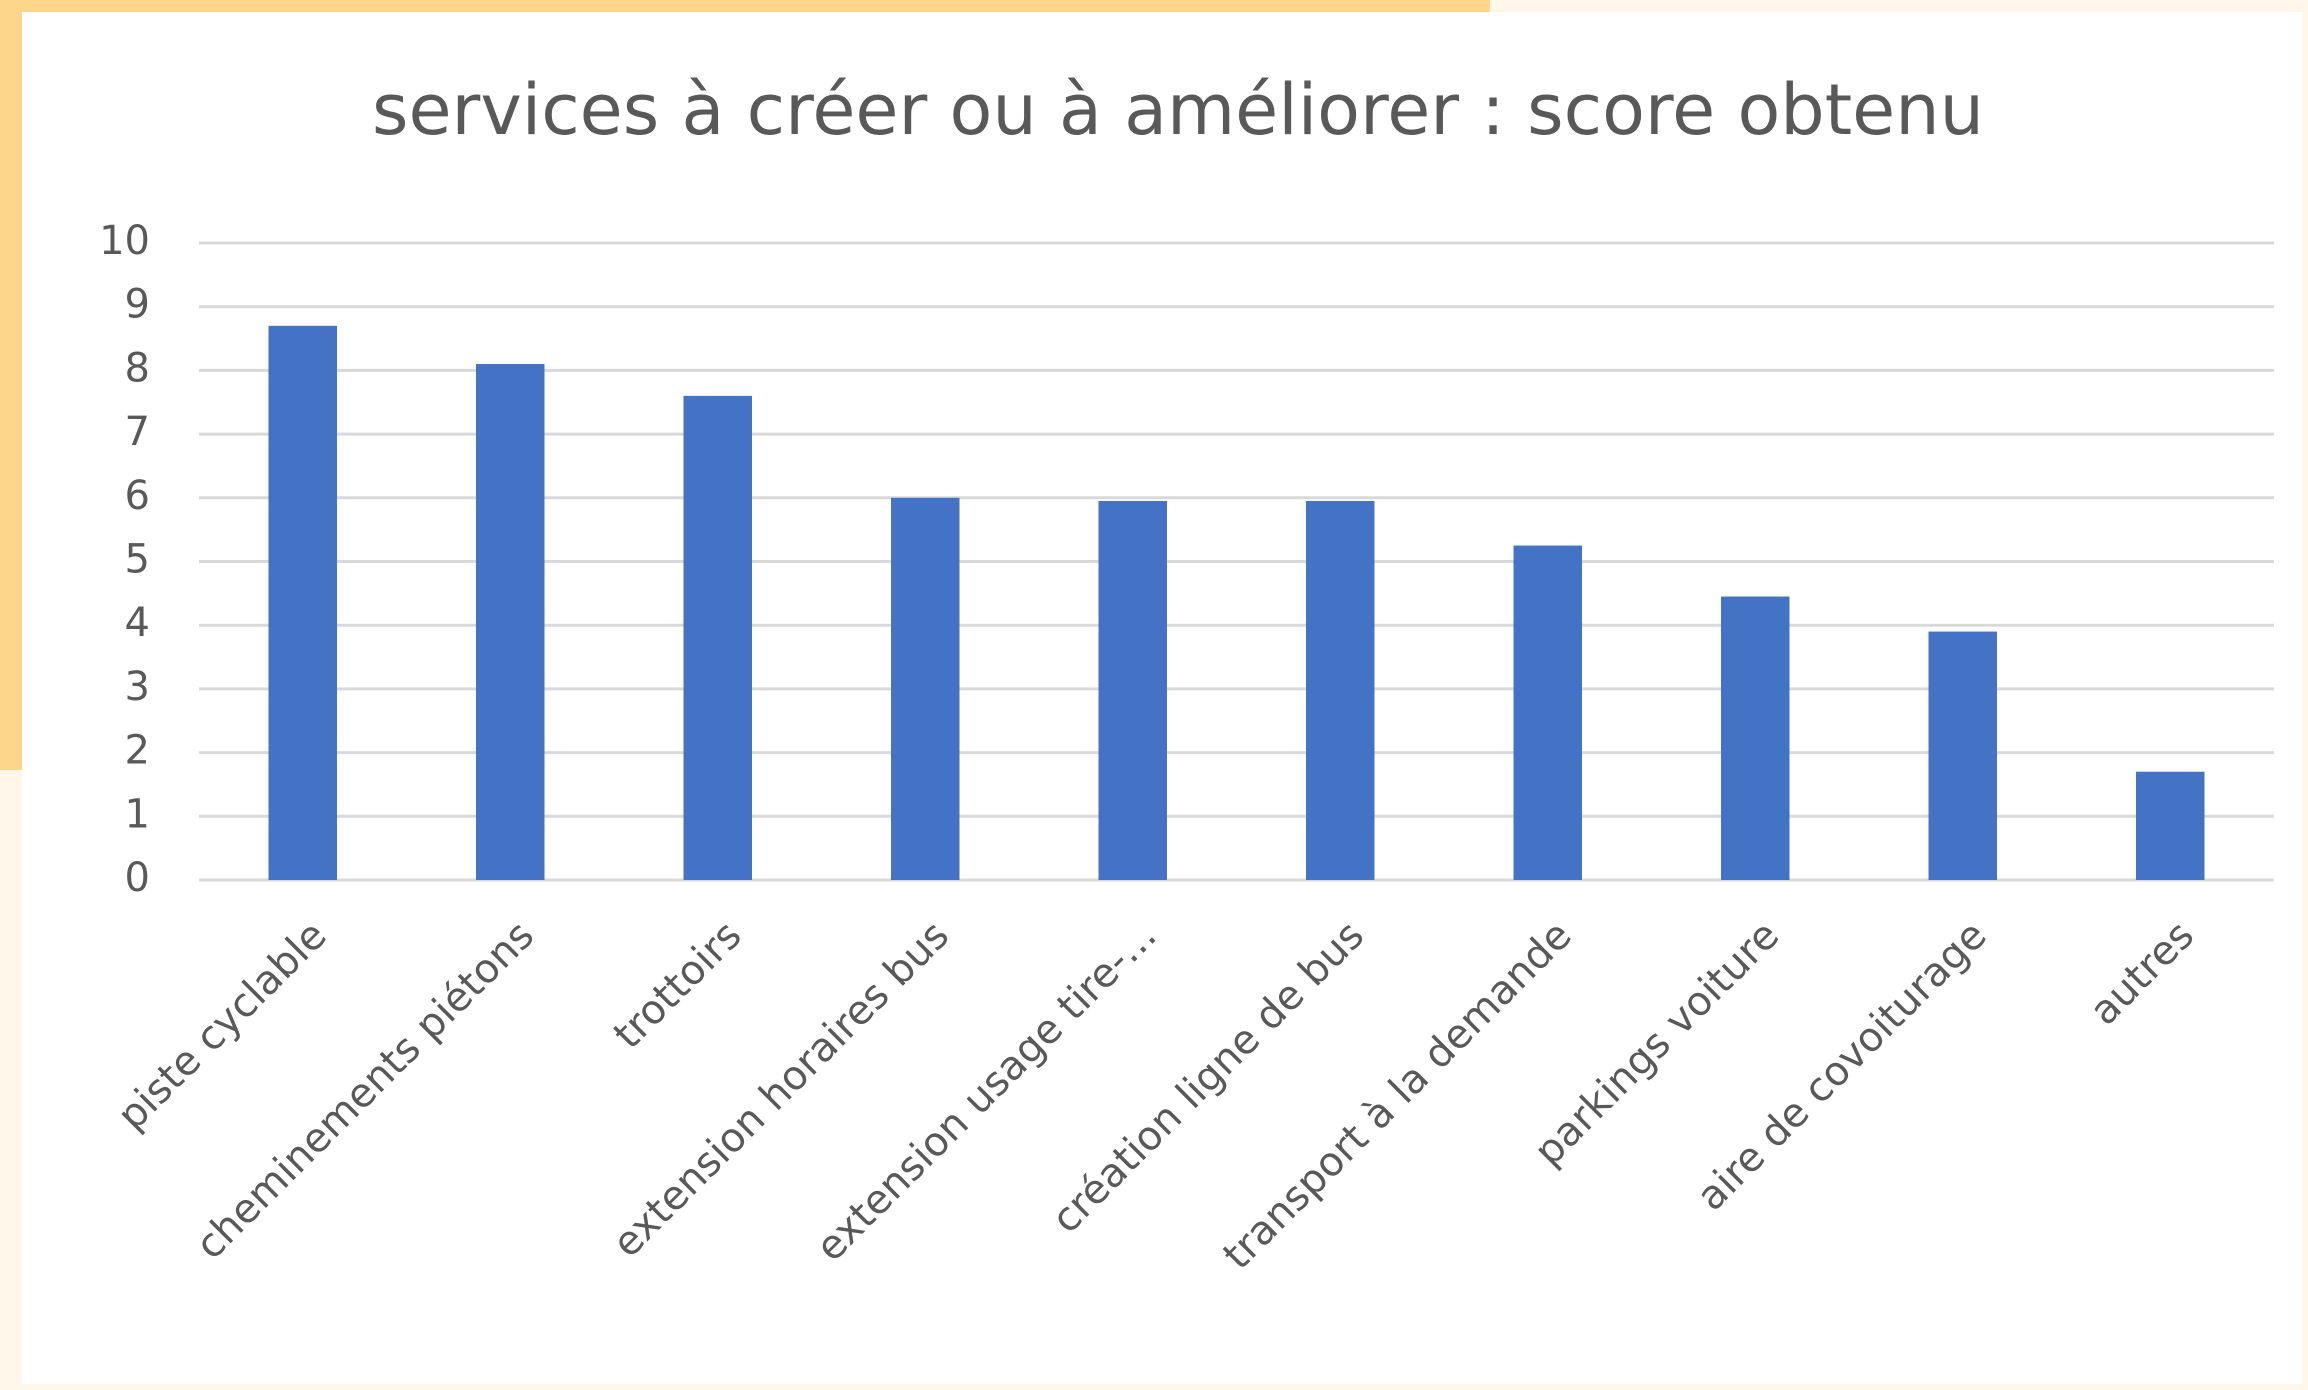 Image resolution: width=2308 pixels, height=1390 pixels. What do you see at coordinates (137, 878) in the screenshot?
I see `y-tick-label: 0` at bounding box center [137, 878].